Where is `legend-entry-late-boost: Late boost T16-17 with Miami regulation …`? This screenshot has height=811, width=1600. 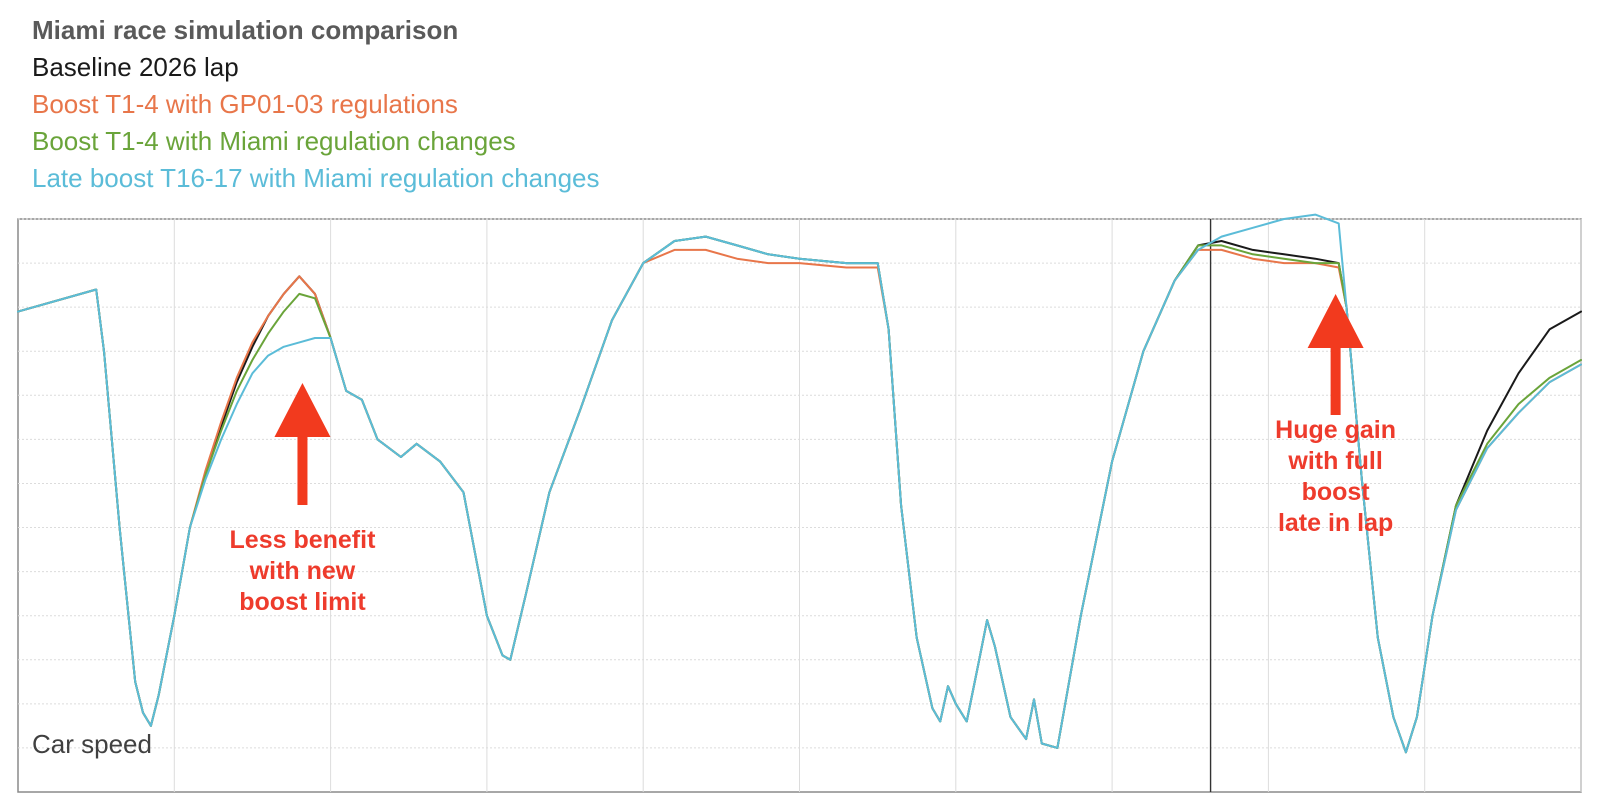
legend-entry-late-boost: Late boost T16-17 with Miami regulation … is located at coordinates (316, 178).